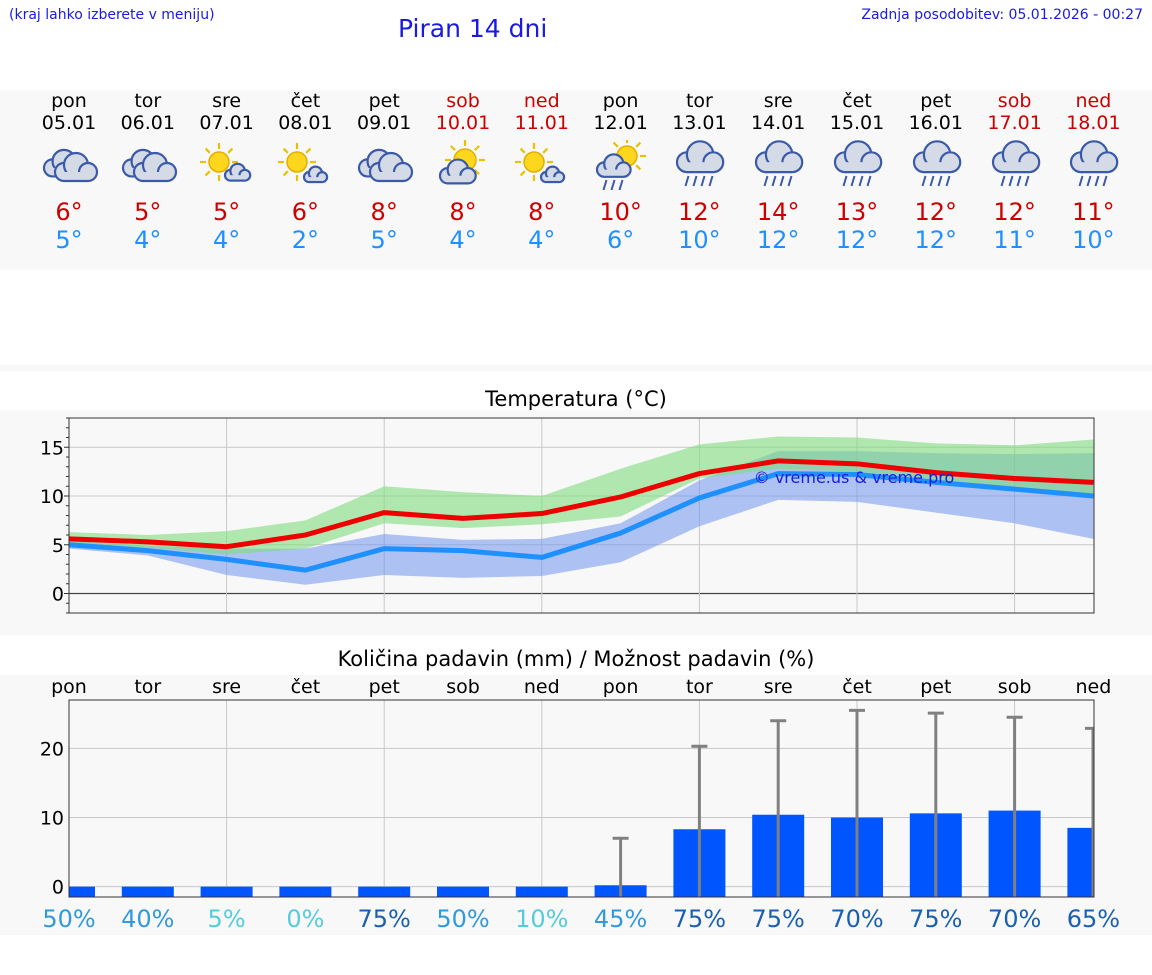 The height and width of the screenshot is (975, 1152). Describe the element at coordinates (148, 101) in the screenshot. I see `day-name: tor` at that location.